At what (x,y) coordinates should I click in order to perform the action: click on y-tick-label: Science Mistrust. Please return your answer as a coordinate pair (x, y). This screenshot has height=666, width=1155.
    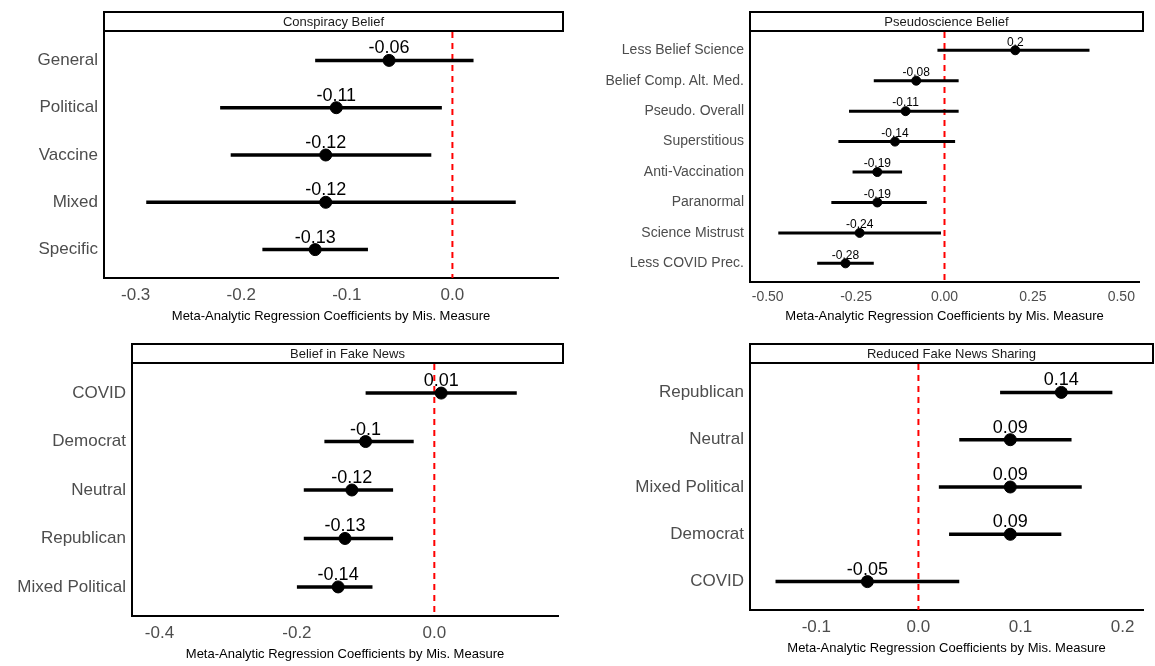
    Looking at the image, I should click on (693, 231).